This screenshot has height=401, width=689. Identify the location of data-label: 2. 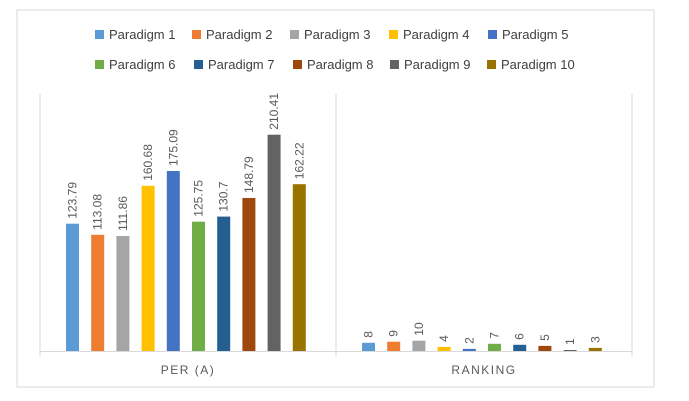
(469, 340).